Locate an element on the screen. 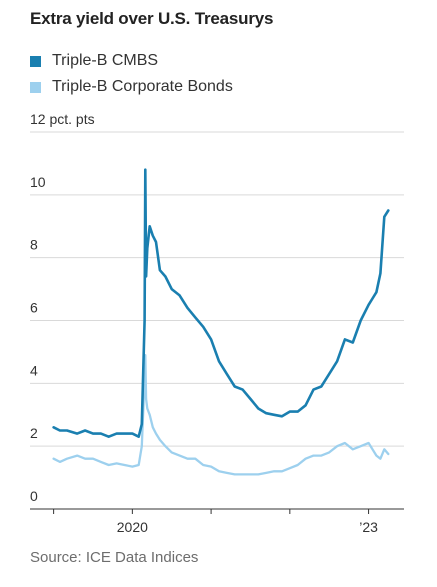 The image size is (437, 587). chart-title: Extra yield over U.S. Treasurys is located at coordinates (152, 18).